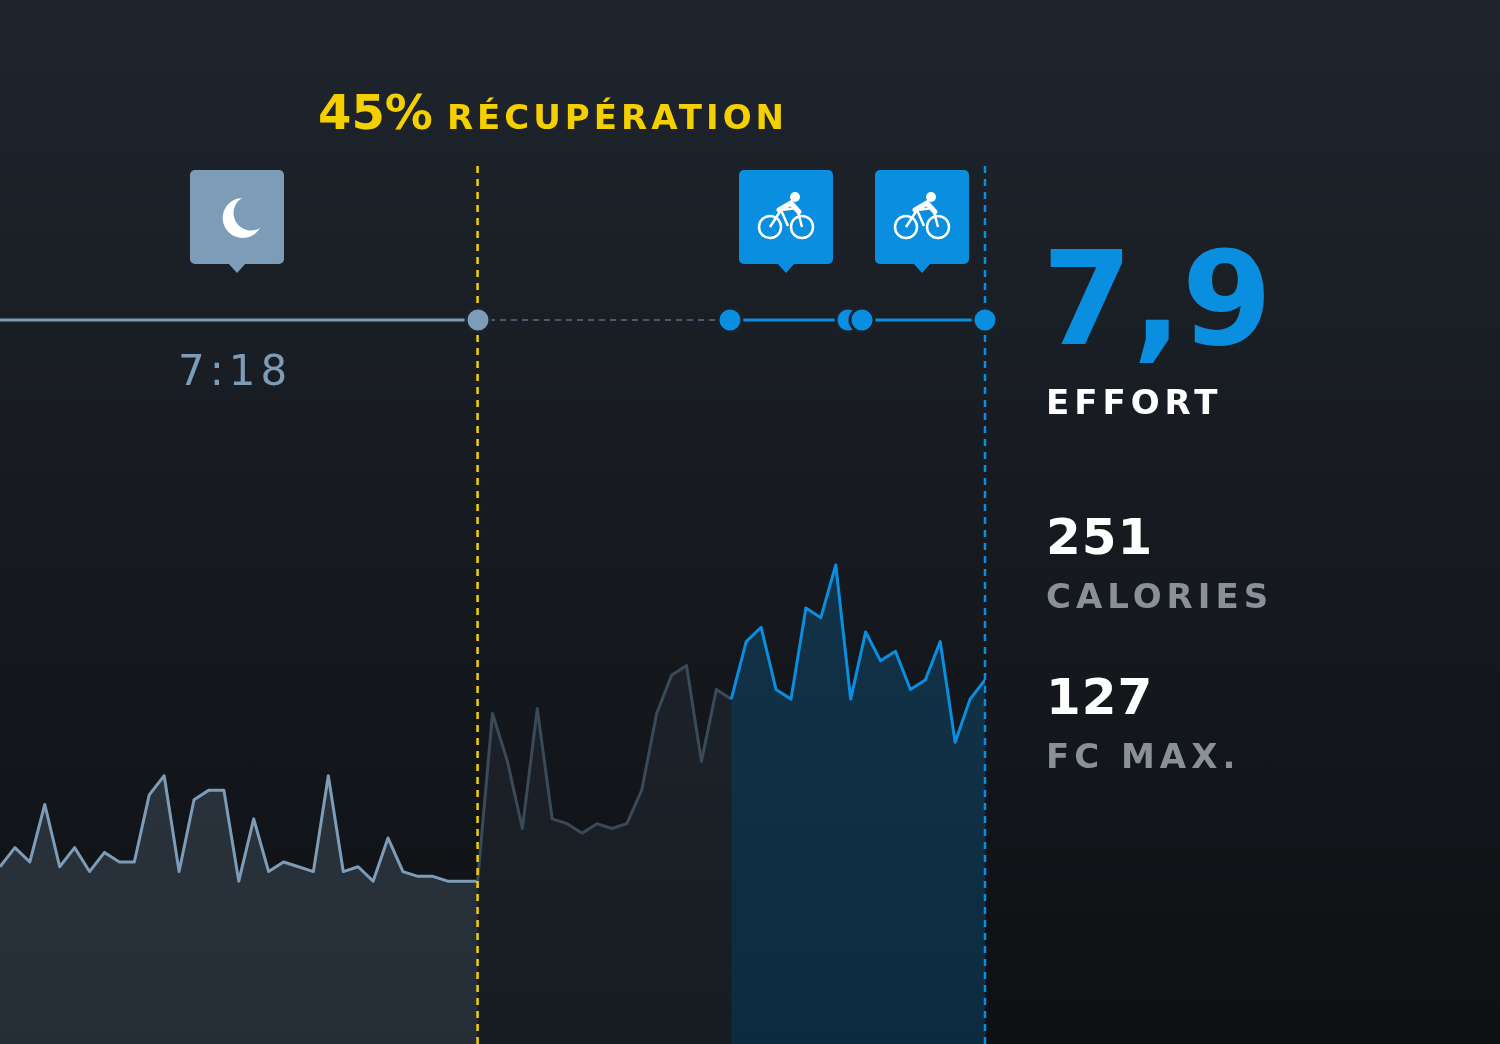  Describe the element at coordinates (1100, 697) in the screenshot. I see `text: 127` at that location.